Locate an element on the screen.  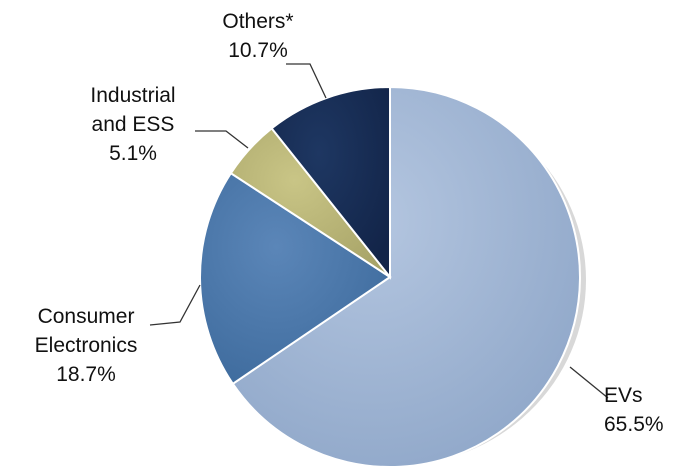
label-evs: EVs 65.5% is located at coordinates (634, 410).